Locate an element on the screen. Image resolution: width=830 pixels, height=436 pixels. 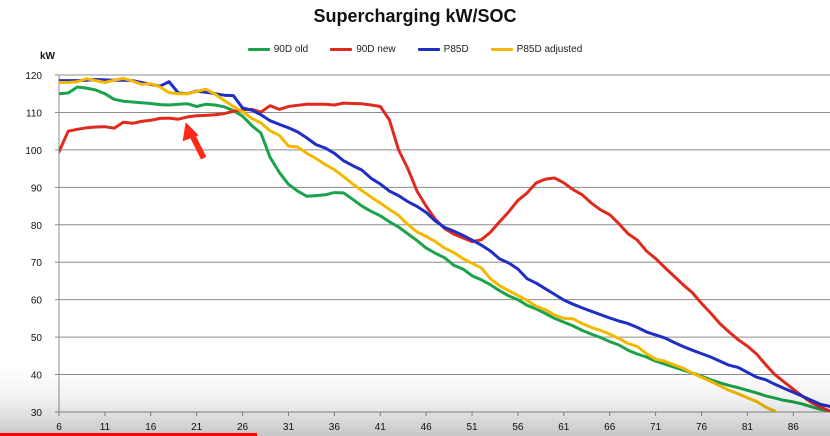
x-tick-label: 16 is located at coordinates (151, 427).